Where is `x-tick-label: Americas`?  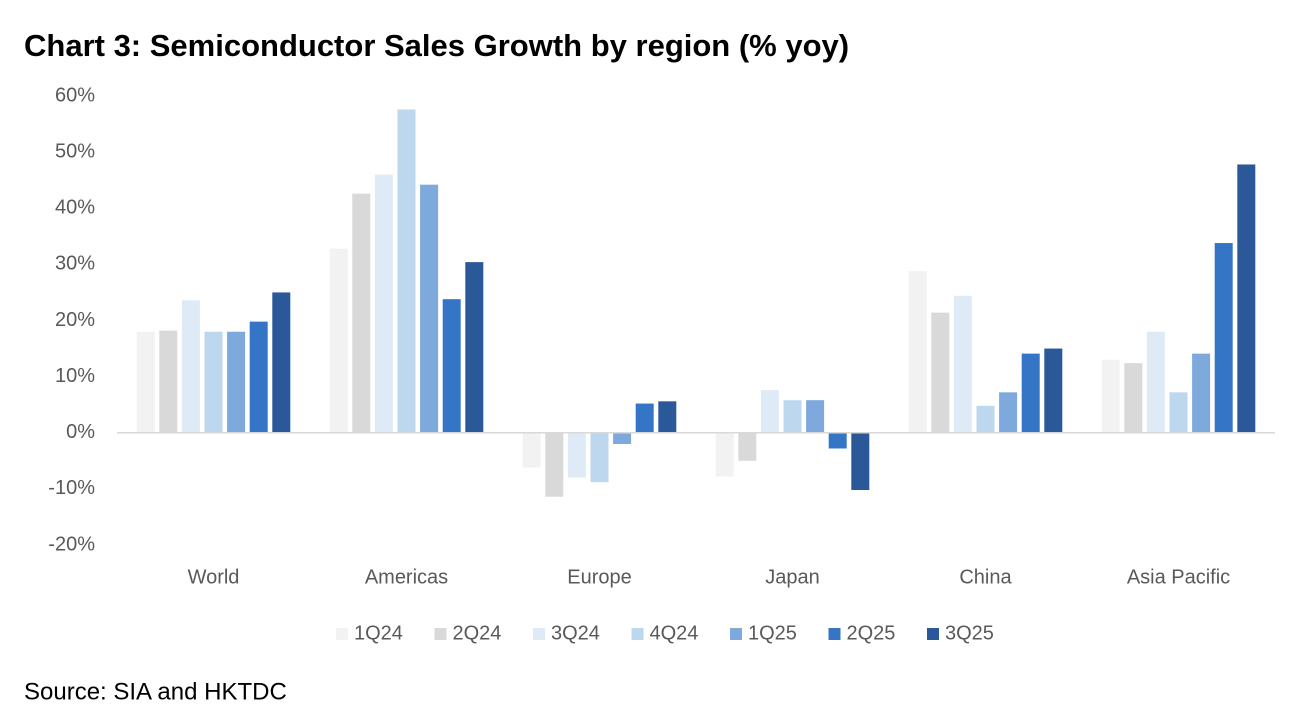 x-tick-label: Americas is located at coordinates (406, 577).